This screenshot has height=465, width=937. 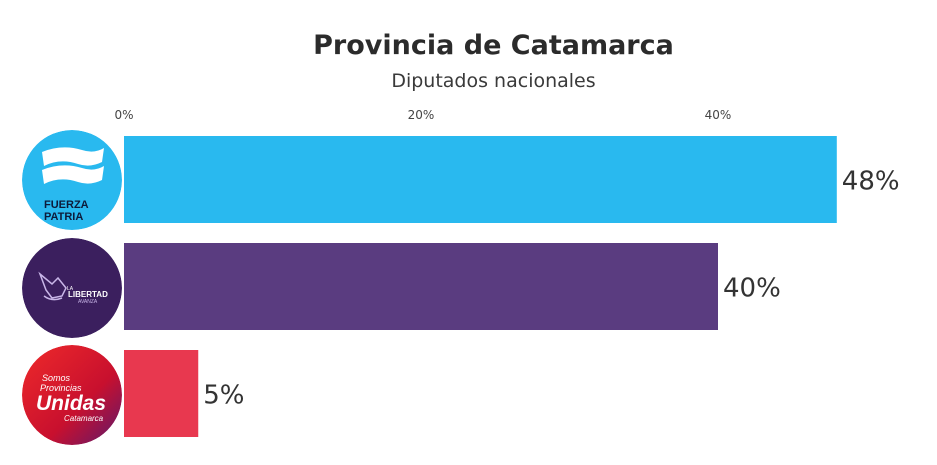 I want to click on libertad-avanza-small: LA, so click(x=70, y=289).